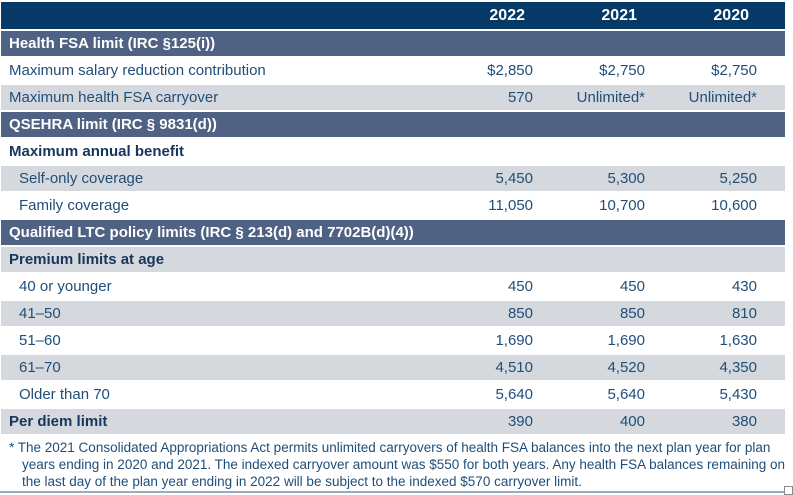  What do you see at coordinates (137, 70) in the screenshot?
I see `row-label: Maximum salary reduction contribution` at bounding box center [137, 70].